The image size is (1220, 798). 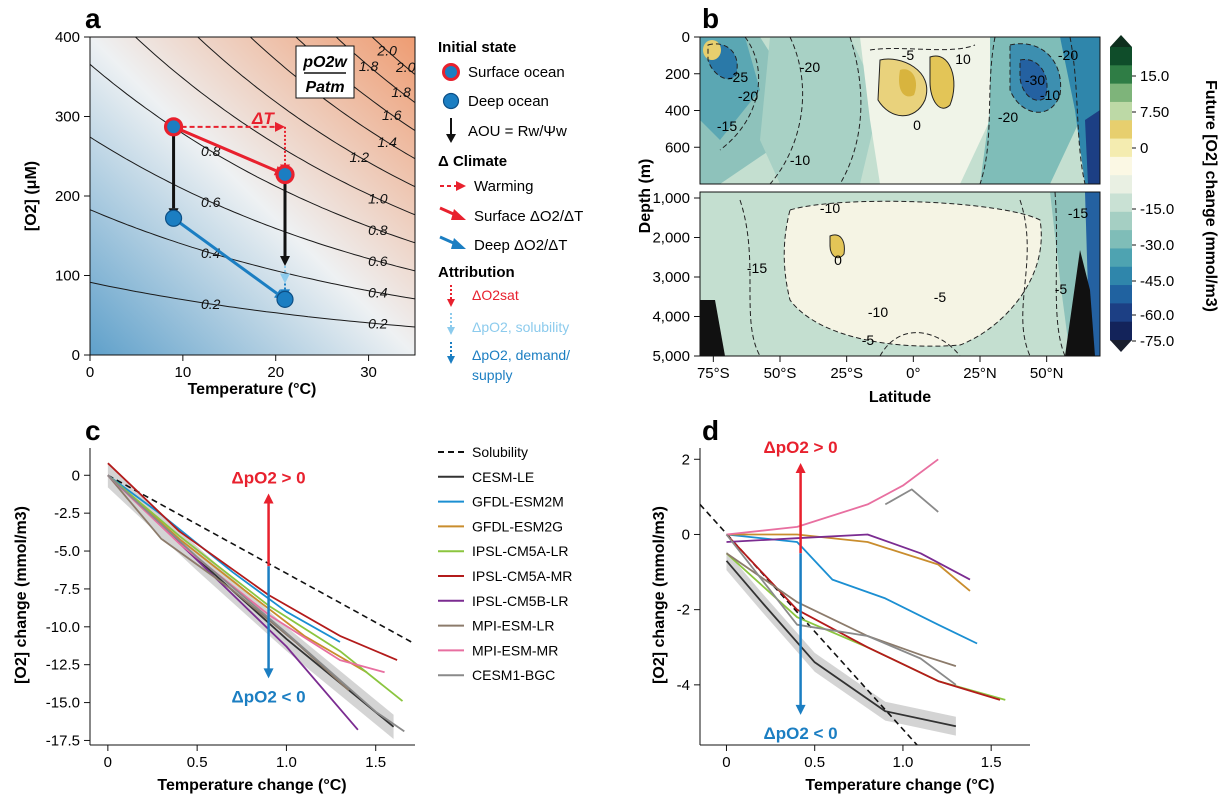 I want to click on panel-a-xtick-label-0: 0, so click(x=90, y=372).